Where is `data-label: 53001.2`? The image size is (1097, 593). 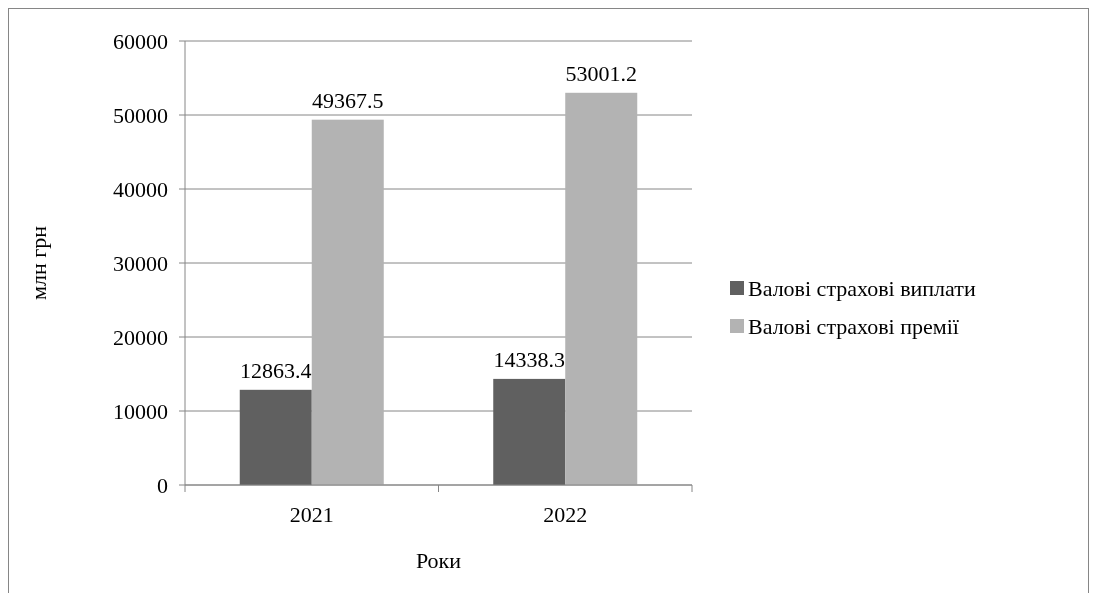 data-label: 53001.2 is located at coordinates (601, 73).